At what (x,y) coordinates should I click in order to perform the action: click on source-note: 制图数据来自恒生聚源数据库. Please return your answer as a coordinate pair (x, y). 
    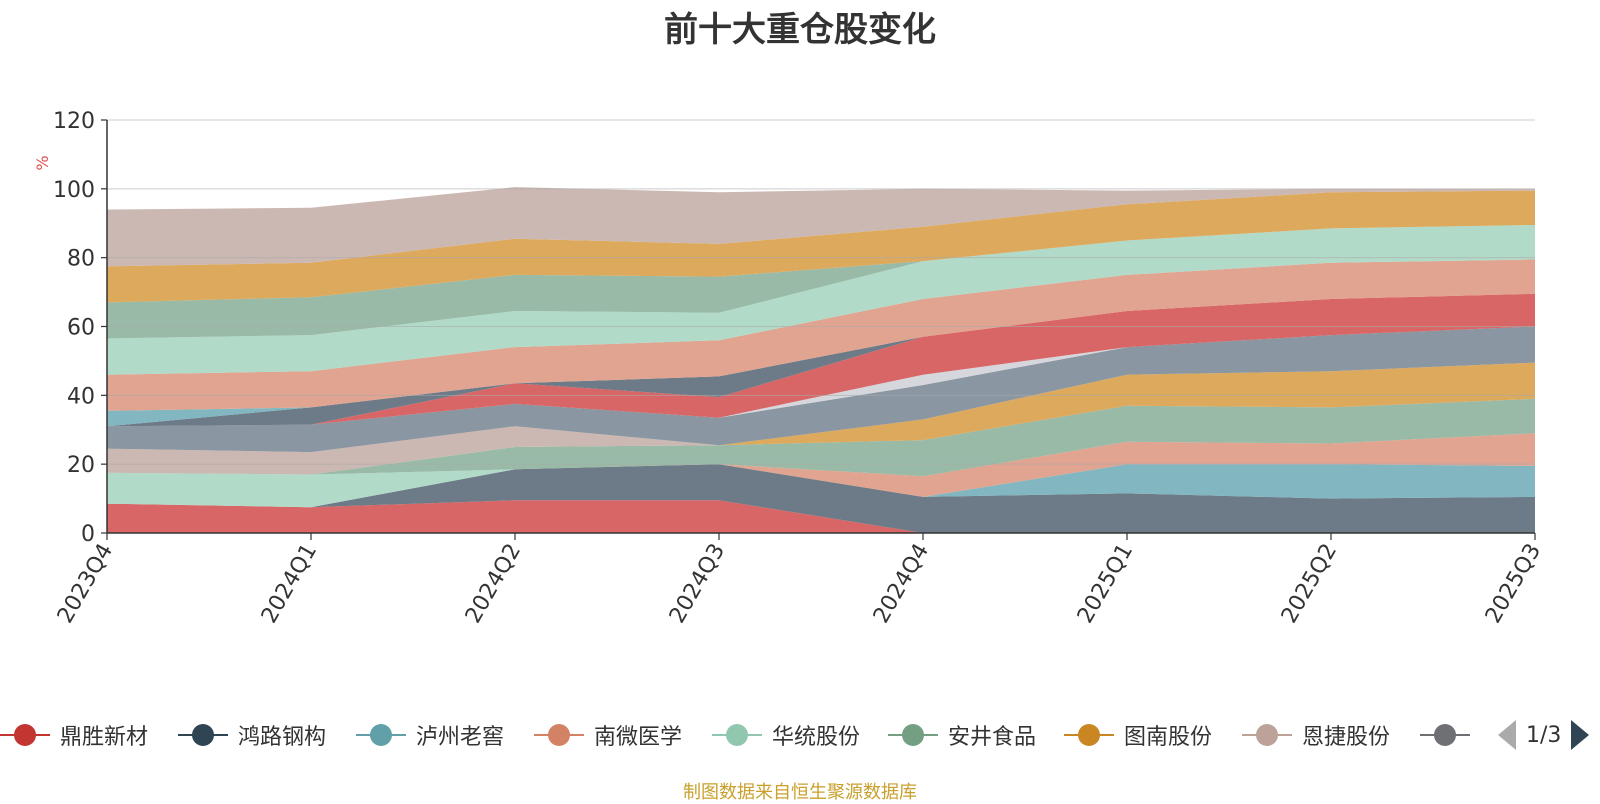
    Looking at the image, I should click on (800, 792).